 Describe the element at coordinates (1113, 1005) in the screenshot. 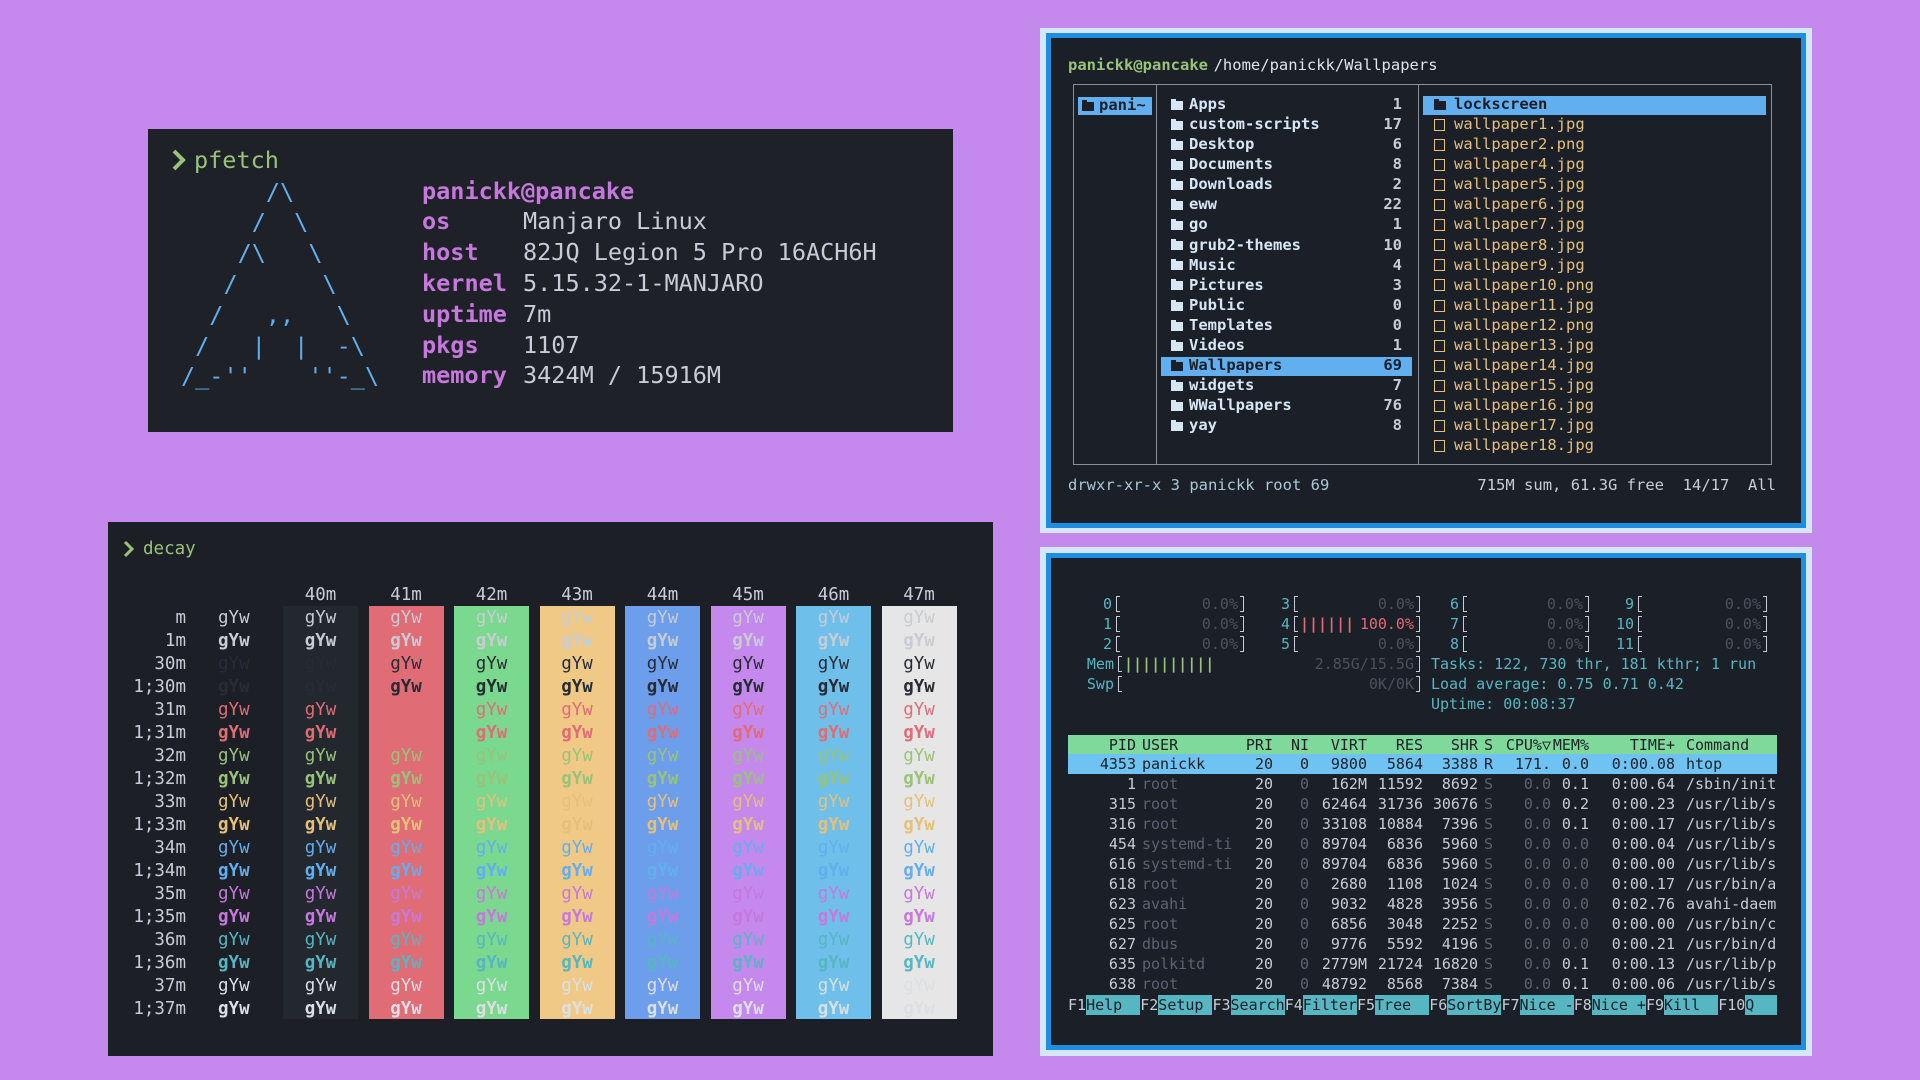

I see `function-label: Help` at that location.